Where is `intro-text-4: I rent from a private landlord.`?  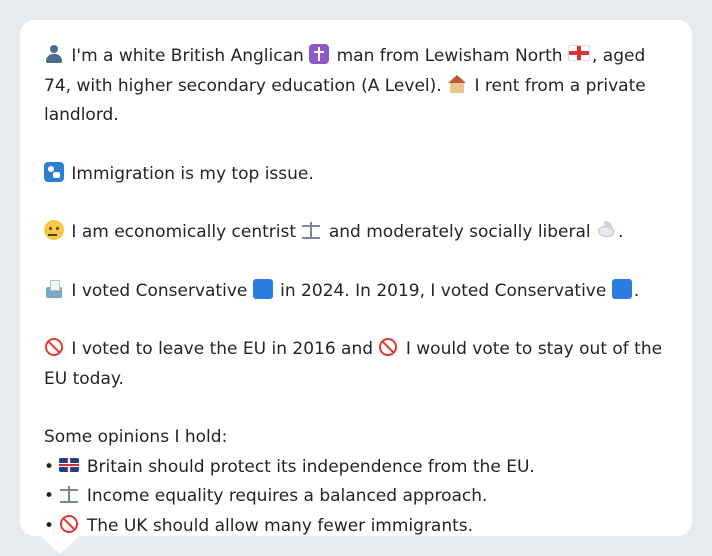
intro-text-4: I rent from a private landlord. is located at coordinates (345, 100).